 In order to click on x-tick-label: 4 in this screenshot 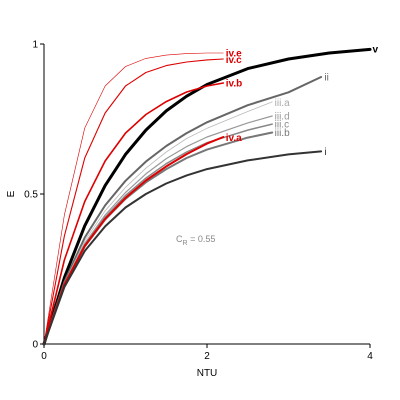, I will do `click(370, 356)`.